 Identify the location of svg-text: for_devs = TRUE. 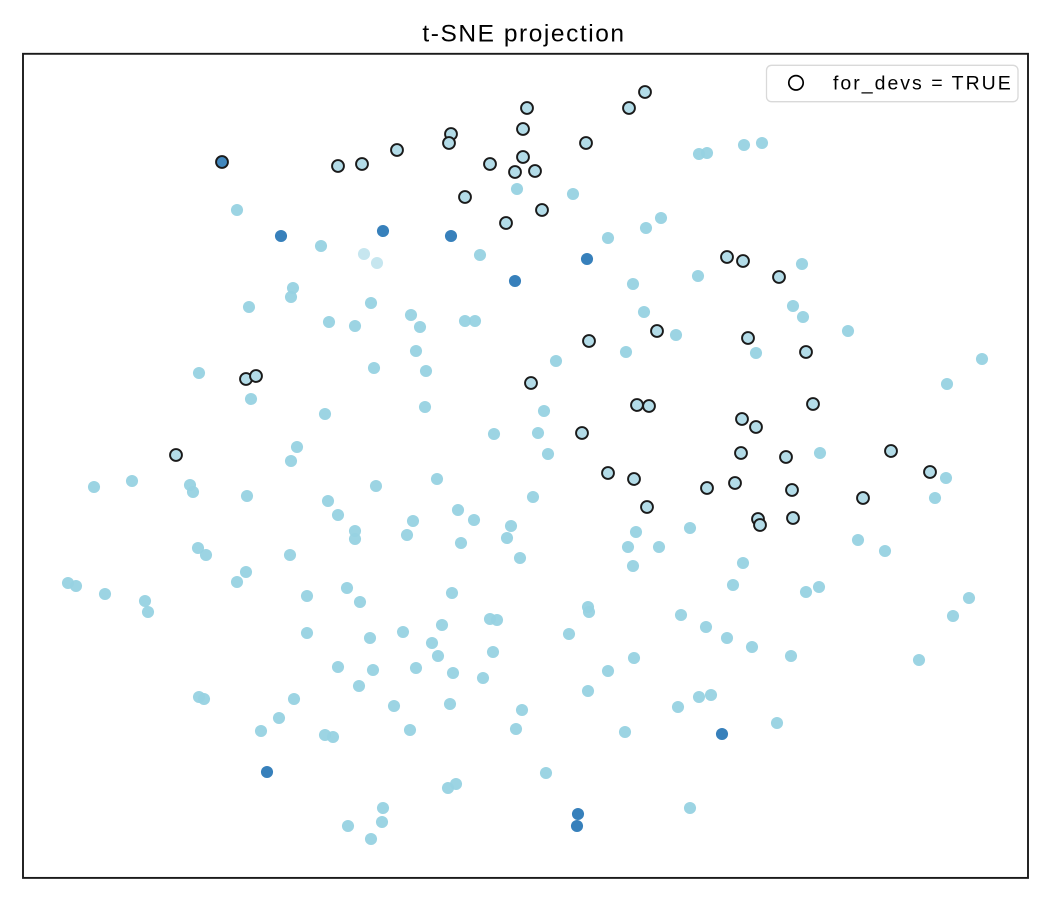
(923, 84).